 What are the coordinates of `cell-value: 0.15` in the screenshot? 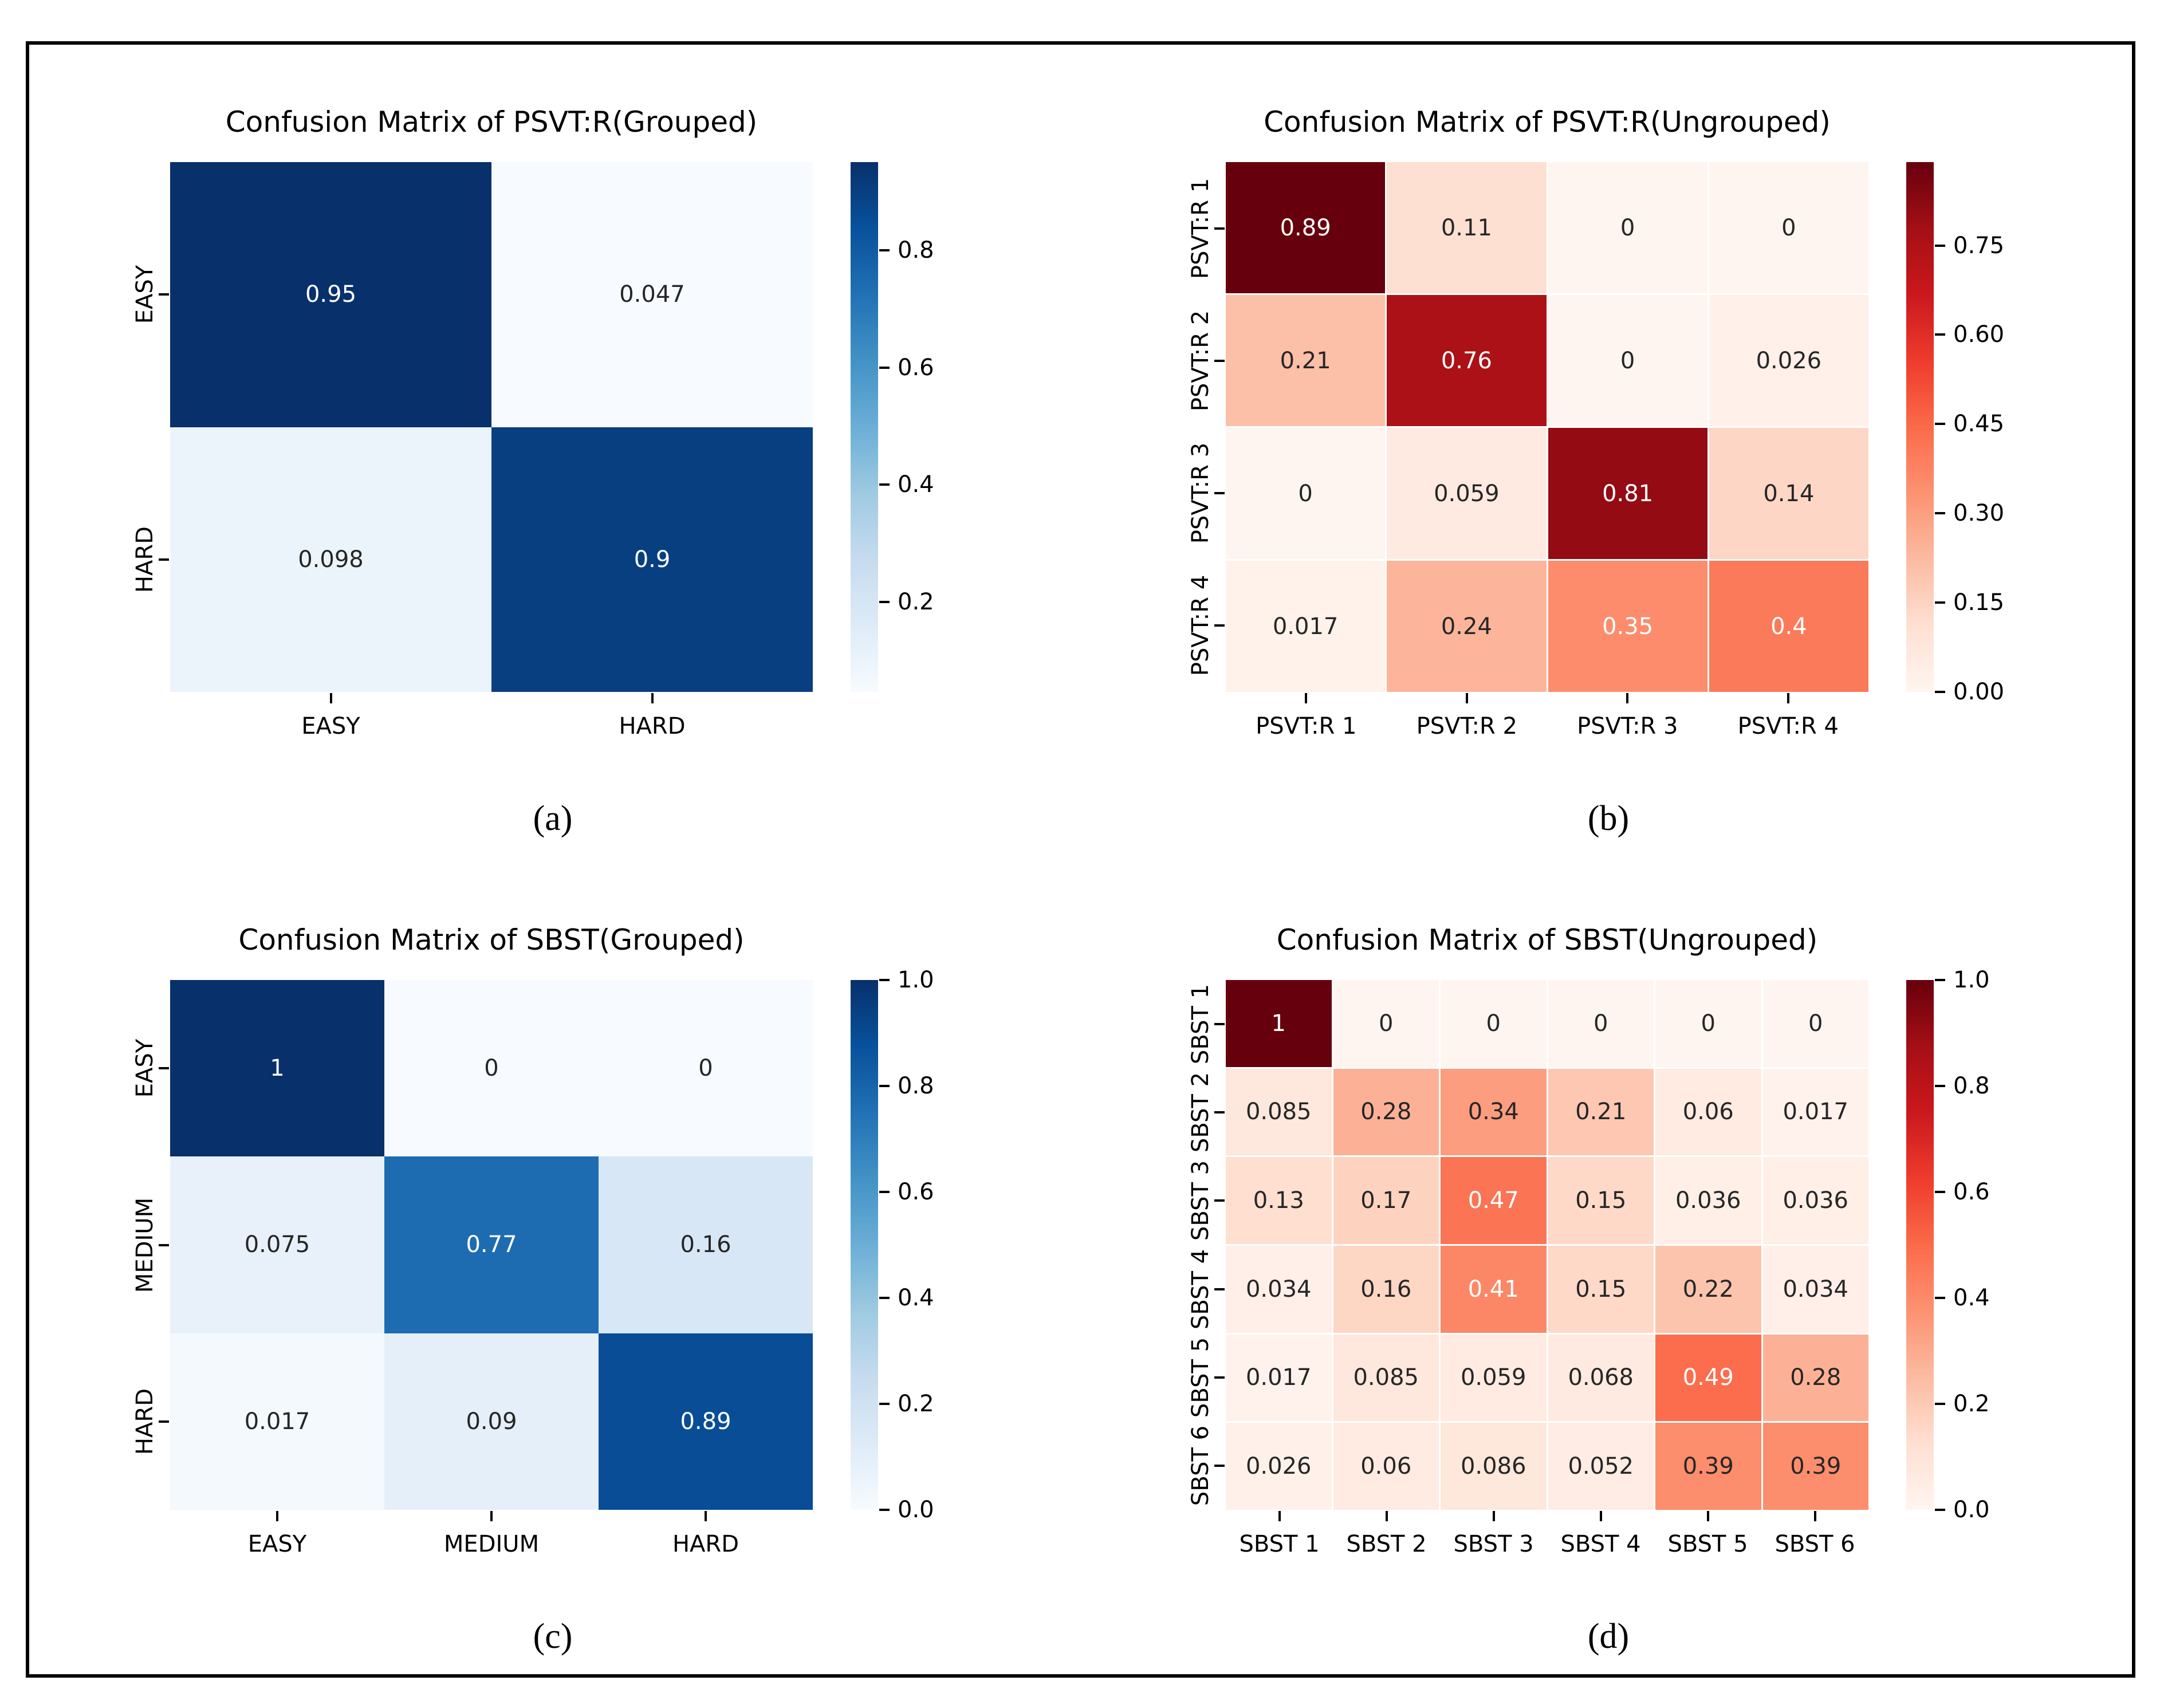 It's located at (1601, 1289).